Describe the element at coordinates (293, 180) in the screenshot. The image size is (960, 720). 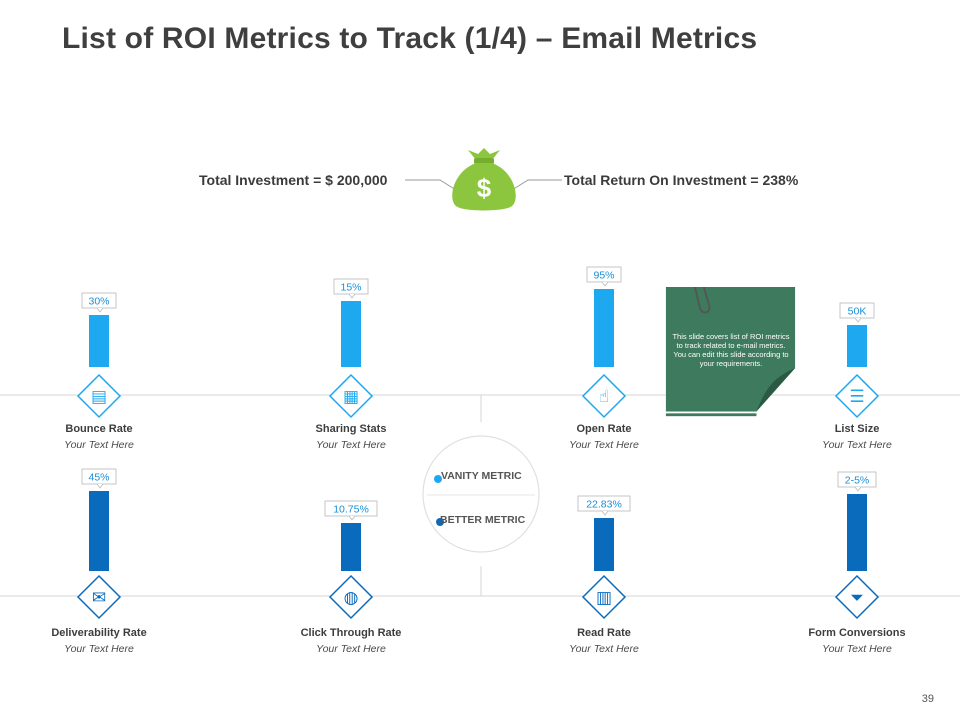
I see `total-investment-text: Total Investment = $ 200,000` at that location.